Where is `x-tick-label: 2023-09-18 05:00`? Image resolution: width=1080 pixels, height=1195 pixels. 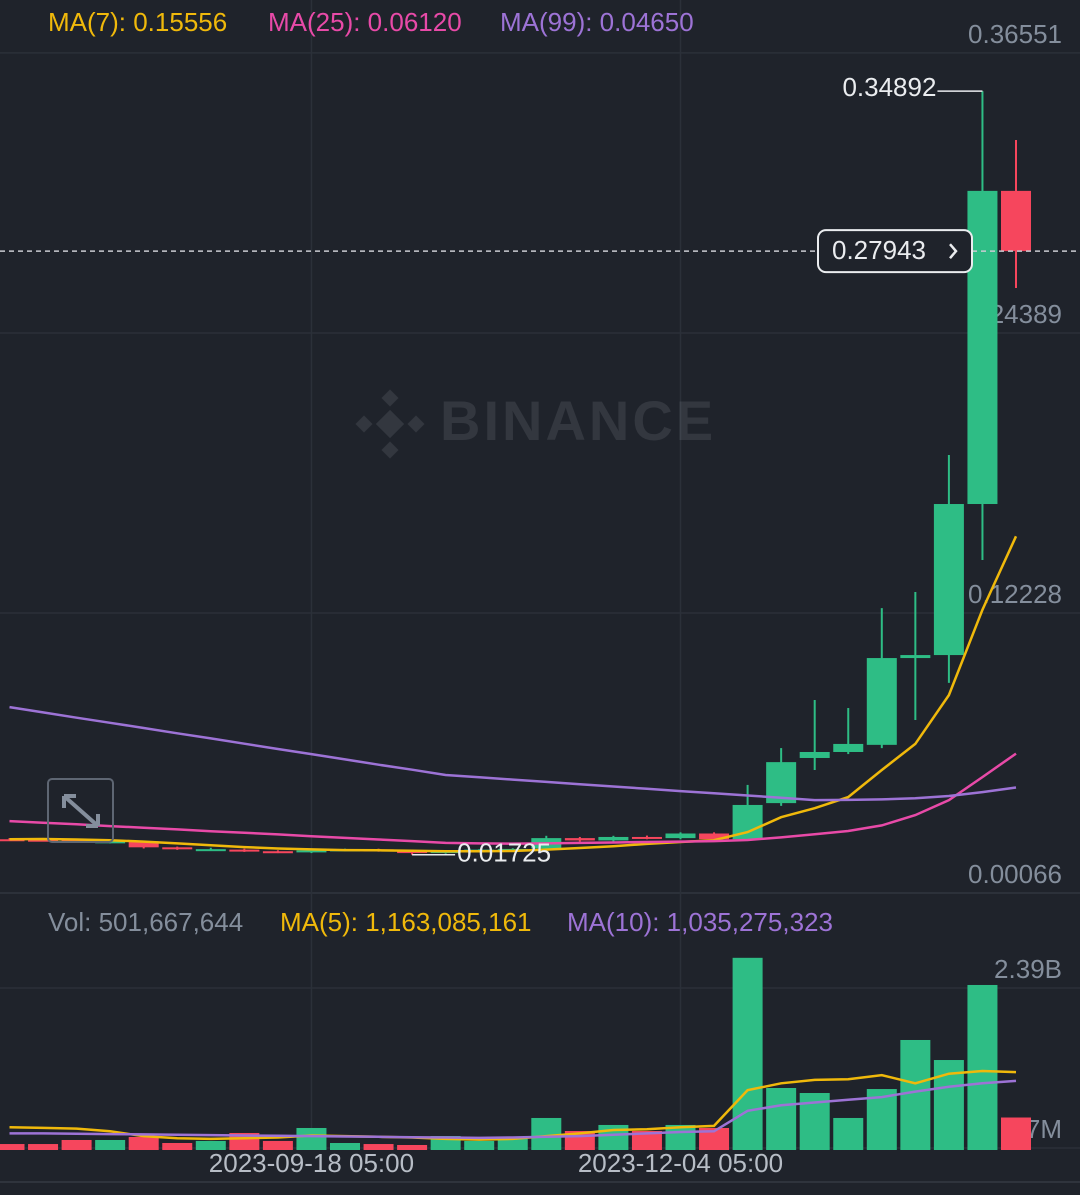
x-tick-label: 2023-09-18 05:00 is located at coordinates (311, 1163).